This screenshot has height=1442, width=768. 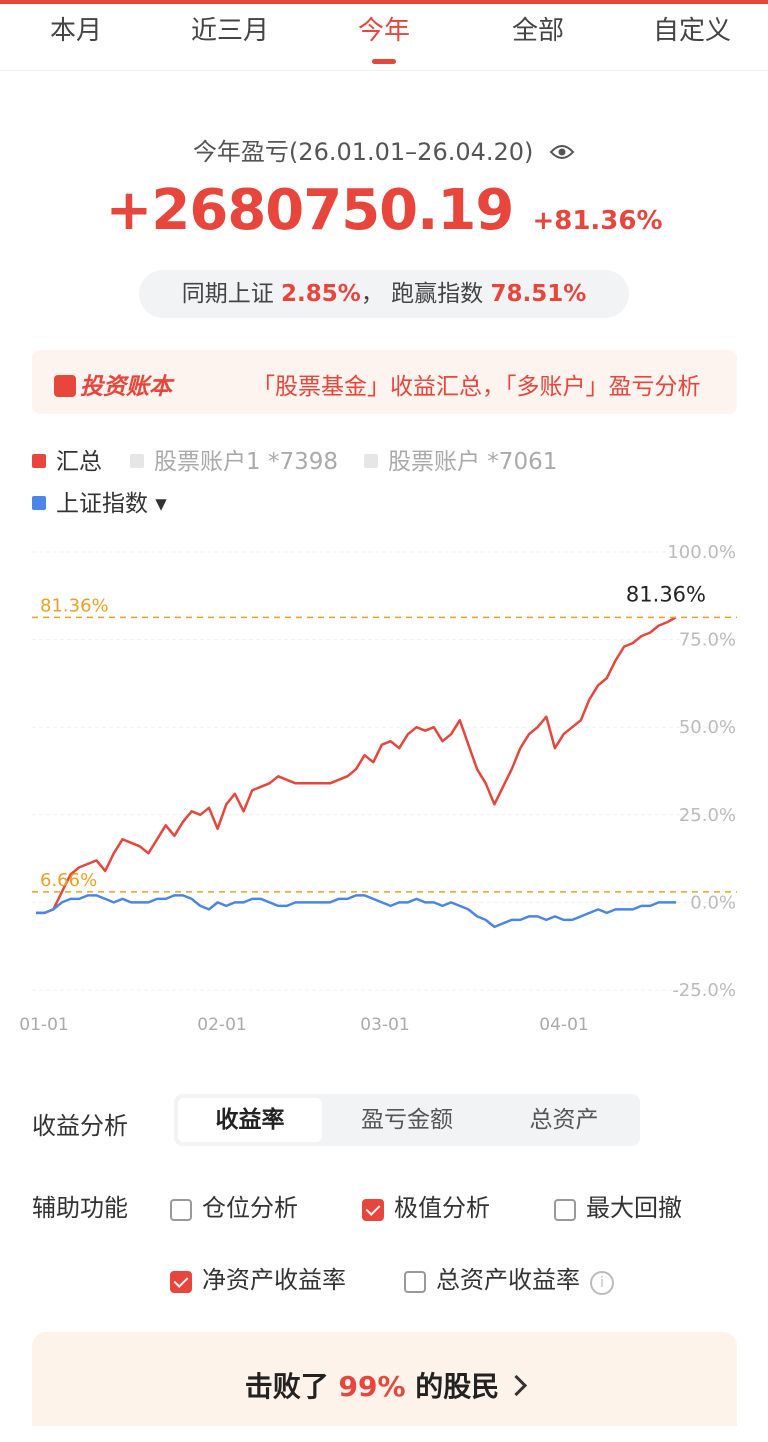 What do you see at coordinates (43, 1025) in the screenshot?
I see `x-tick-label: 01-01` at bounding box center [43, 1025].